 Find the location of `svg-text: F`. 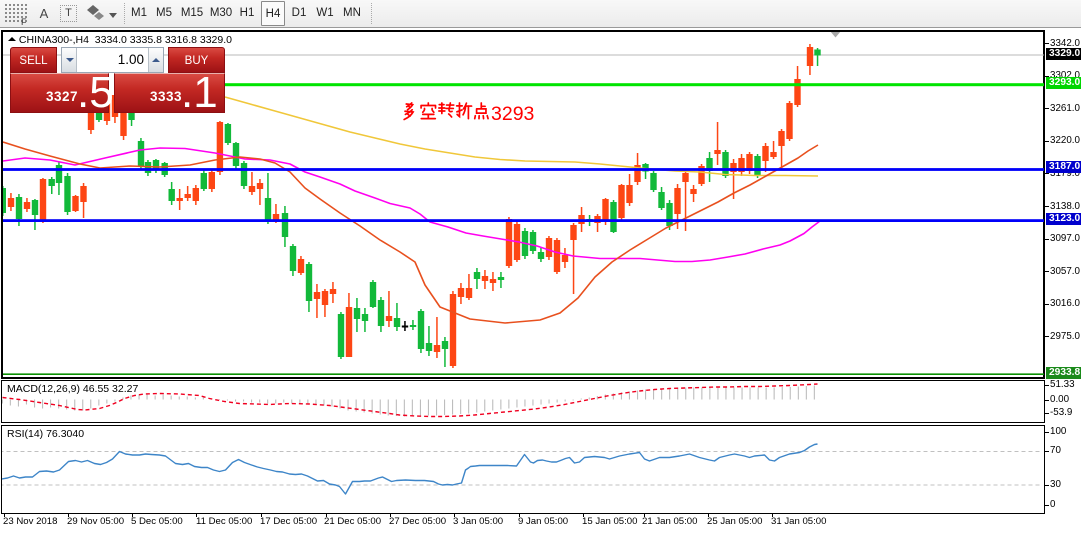

svg-text: F is located at coordinates (24, 21).